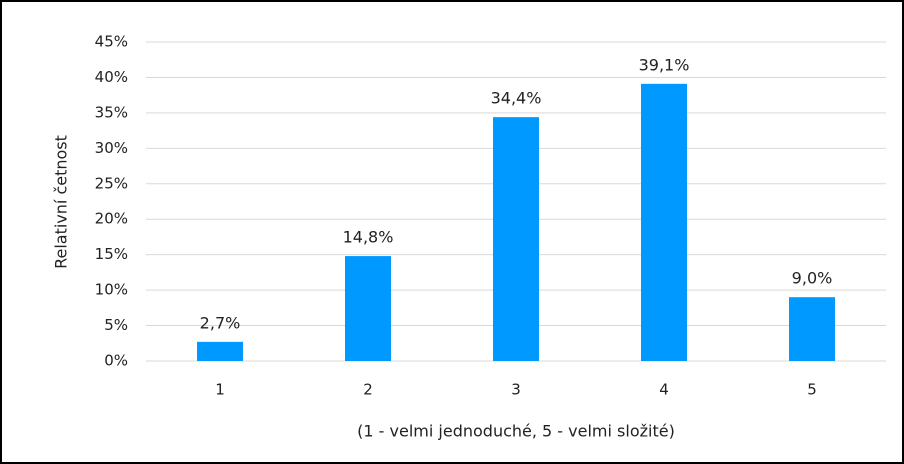 This screenshot has height=464, width=904. I want to click on y-tick-label: 25%, so click(111, 183).